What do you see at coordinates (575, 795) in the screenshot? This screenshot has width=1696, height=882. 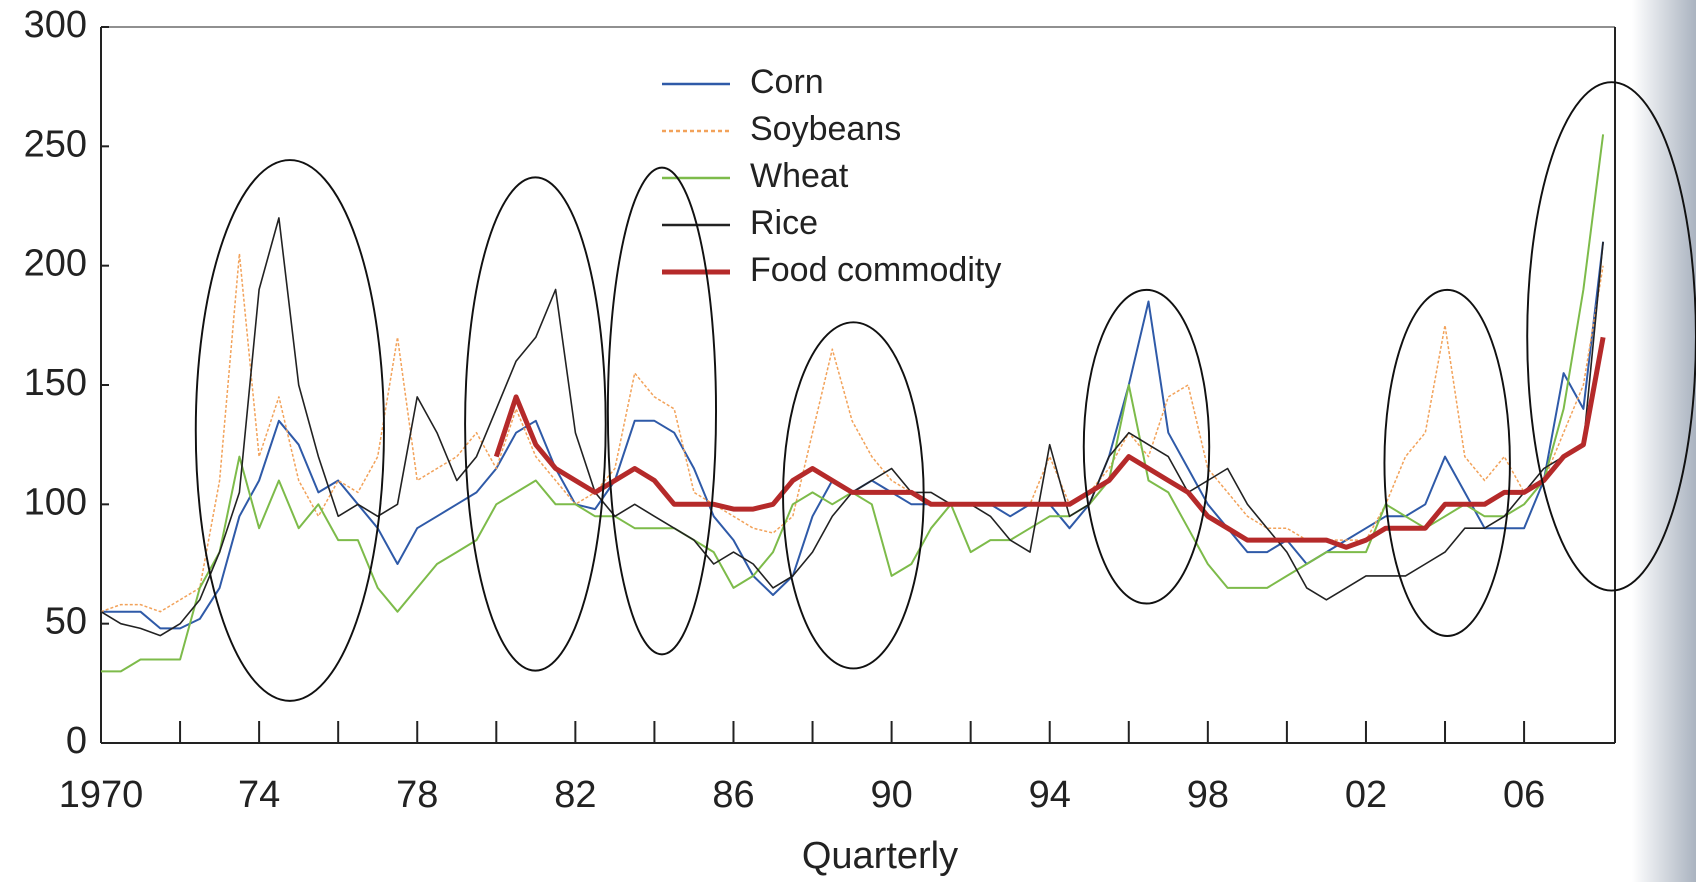 I see `x-tick-label: 82` at bounding box center [575, 795].